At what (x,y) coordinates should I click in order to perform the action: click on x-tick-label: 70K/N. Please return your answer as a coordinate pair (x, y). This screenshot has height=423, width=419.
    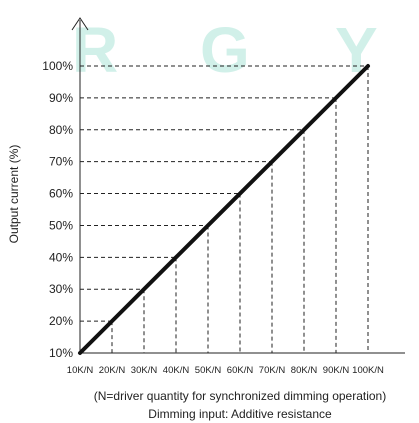
    Looking at the image, I should click on (272, 370).